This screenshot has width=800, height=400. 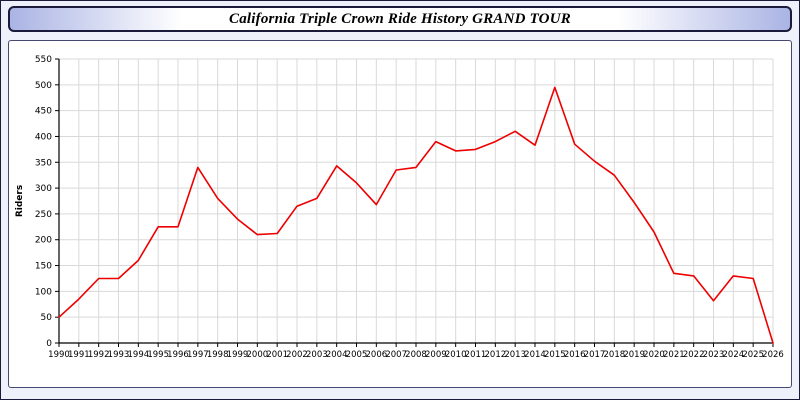 I want to click on x-tick-label: 2007, so click(x=396, y=355).